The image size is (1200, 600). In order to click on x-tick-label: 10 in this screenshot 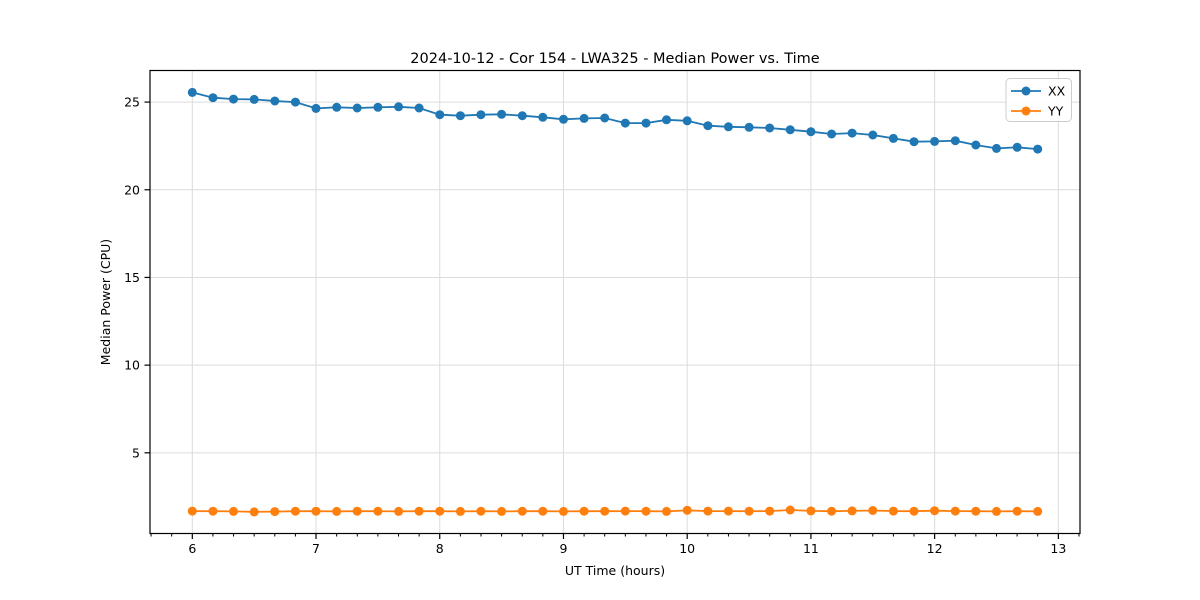, I will do `click(687, 548)`.